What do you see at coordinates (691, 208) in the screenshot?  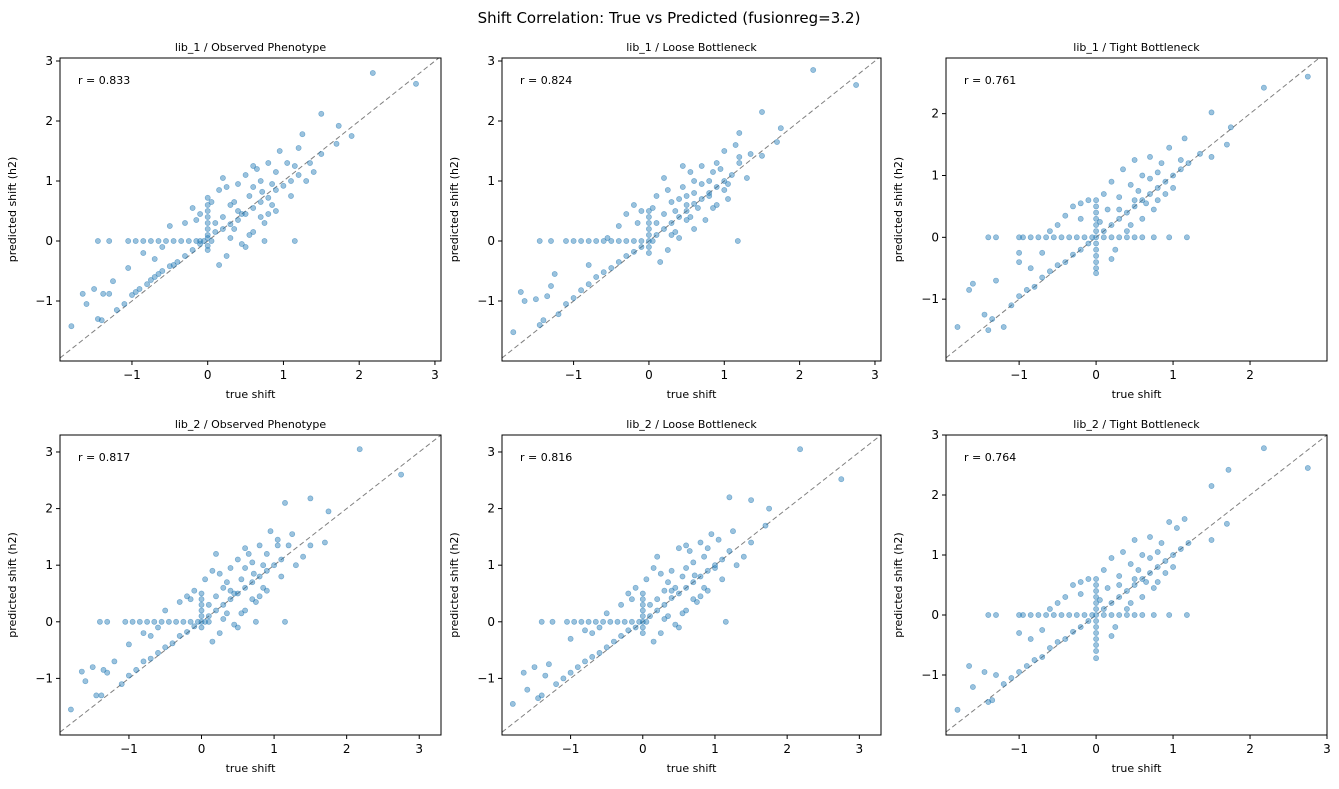 I see `diagonal-reference-line` at bounding box center [691, 208].